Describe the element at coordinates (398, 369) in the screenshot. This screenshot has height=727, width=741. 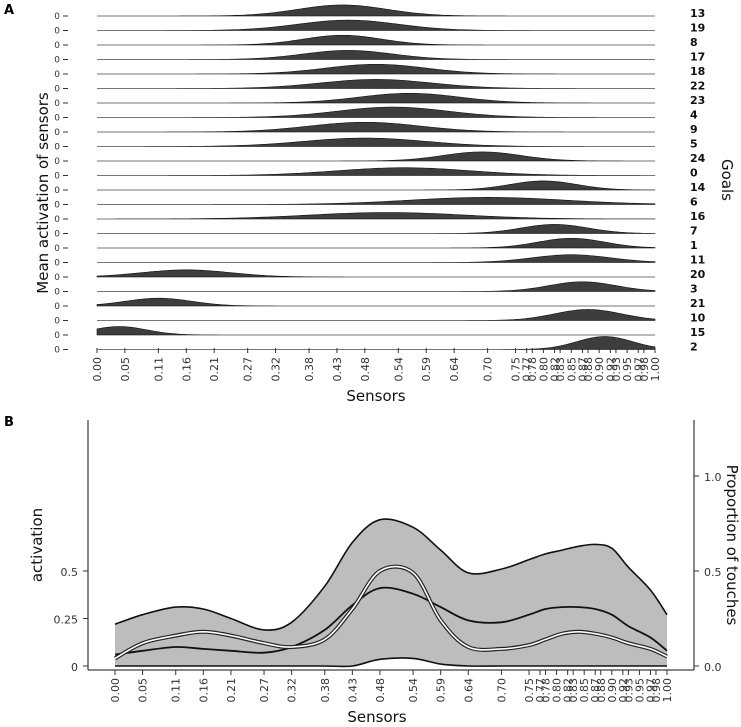
I see `x-tick-label: 0.54` at that location.